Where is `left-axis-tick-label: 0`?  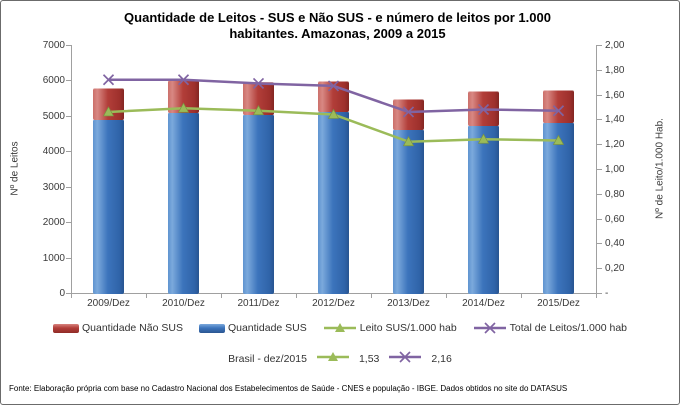 left-axis-tick-label: 0 is located at coordinates (62, 293).